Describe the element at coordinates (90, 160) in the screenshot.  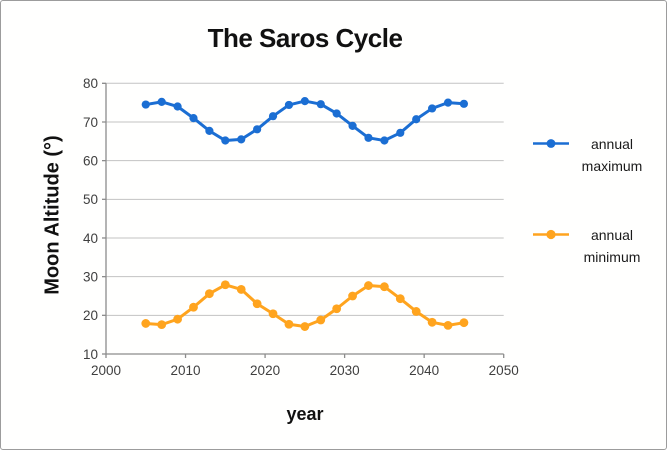
I see `y-tick-label: 60` at that location.